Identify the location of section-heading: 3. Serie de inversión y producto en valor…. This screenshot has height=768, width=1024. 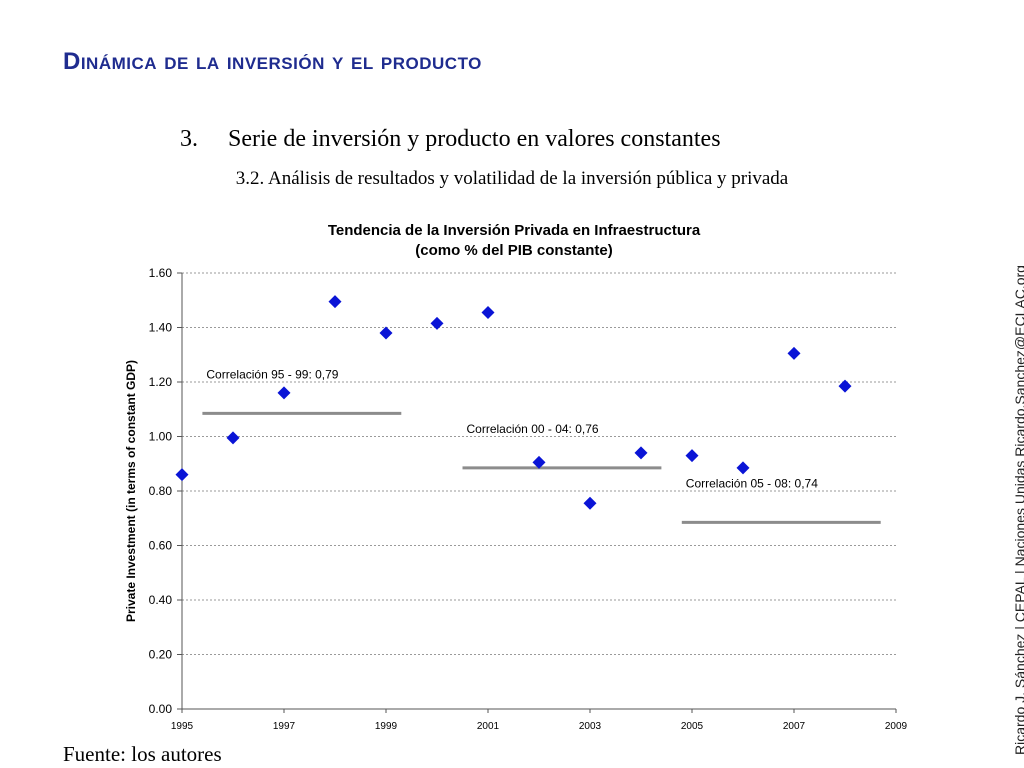
(450, 139).